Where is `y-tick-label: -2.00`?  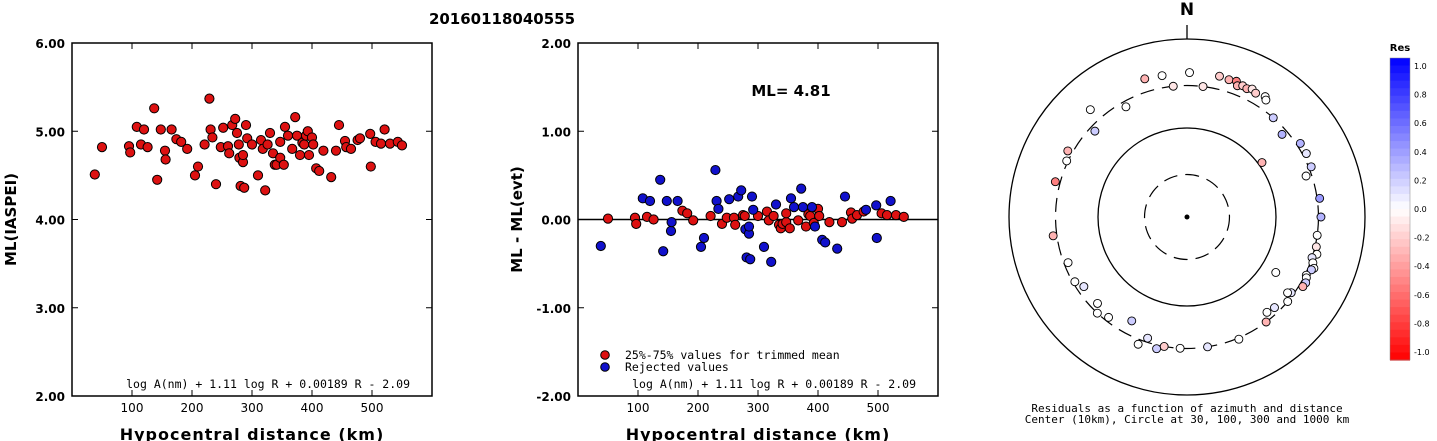 y-tick-label: -2.00 is located at coordinates (553, 397).